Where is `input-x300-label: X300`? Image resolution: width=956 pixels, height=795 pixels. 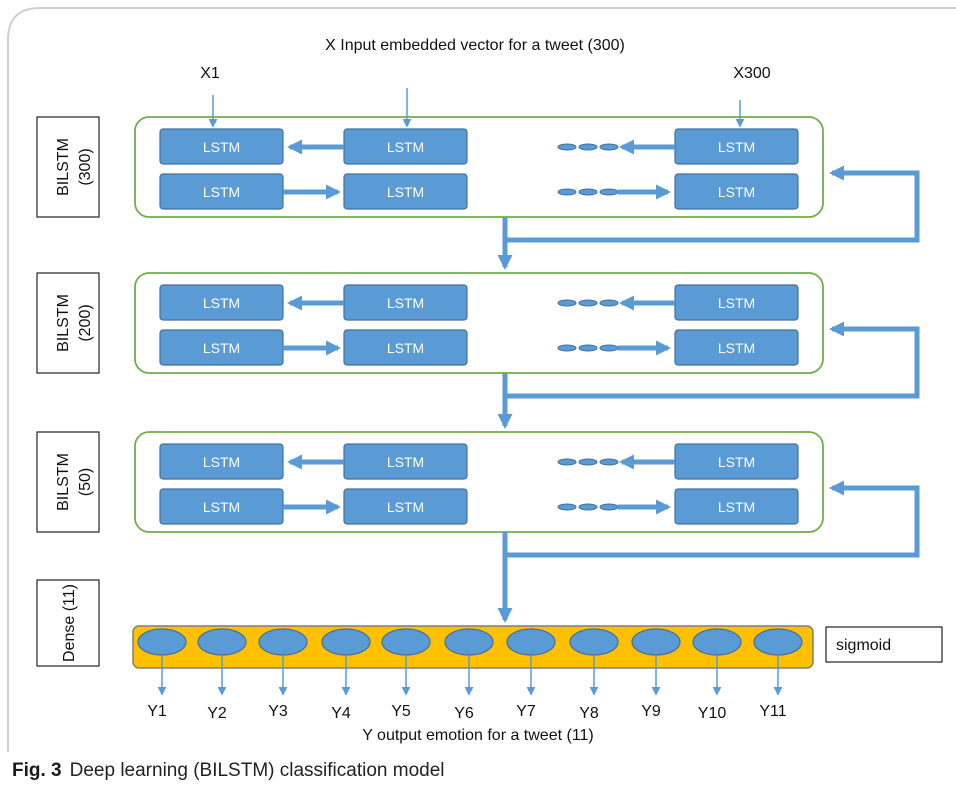 input-x300-label: X300 is located at coordinates (751, 73).